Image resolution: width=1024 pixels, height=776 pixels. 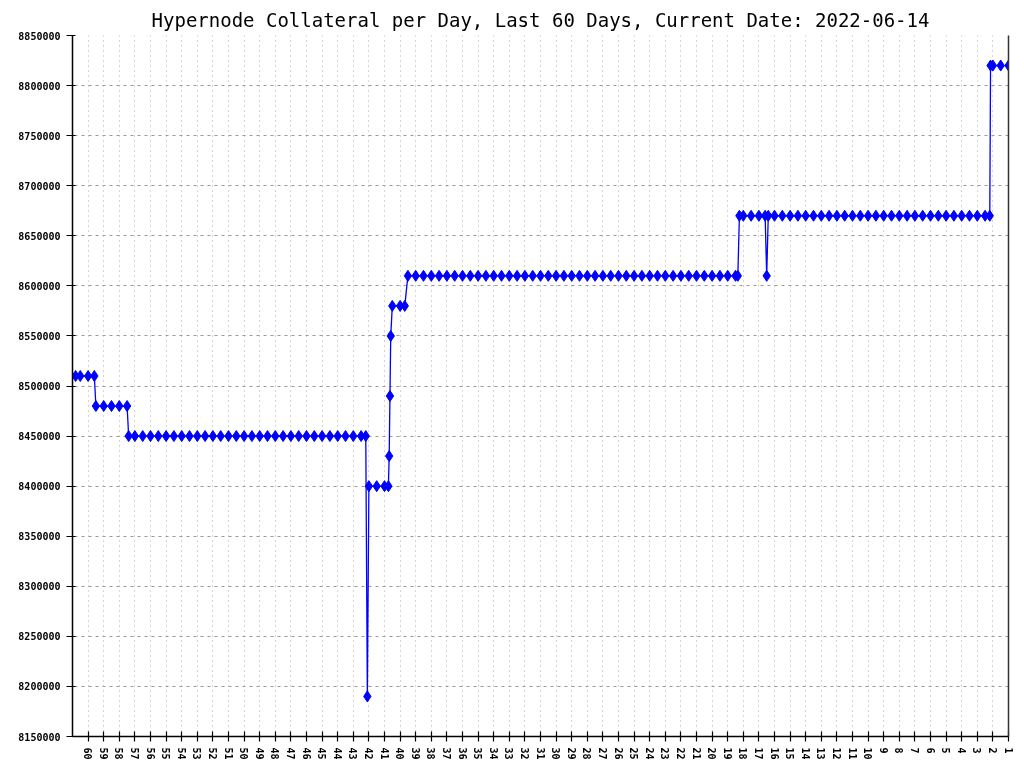 I want to click on x-tick-label: 8, so click(x=899, y=750).